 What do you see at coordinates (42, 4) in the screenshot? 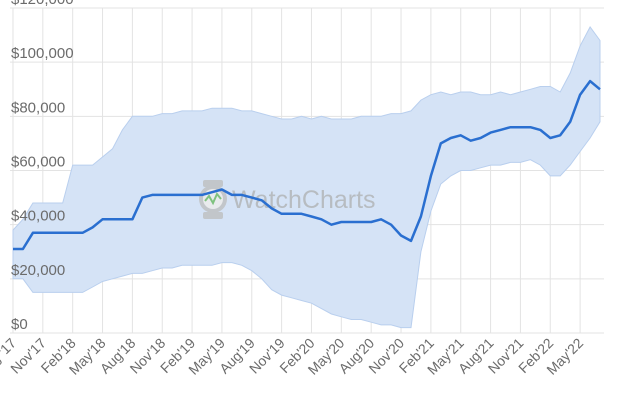
I see `y-tick-label: $120,000` at bounding box center [42, 4].